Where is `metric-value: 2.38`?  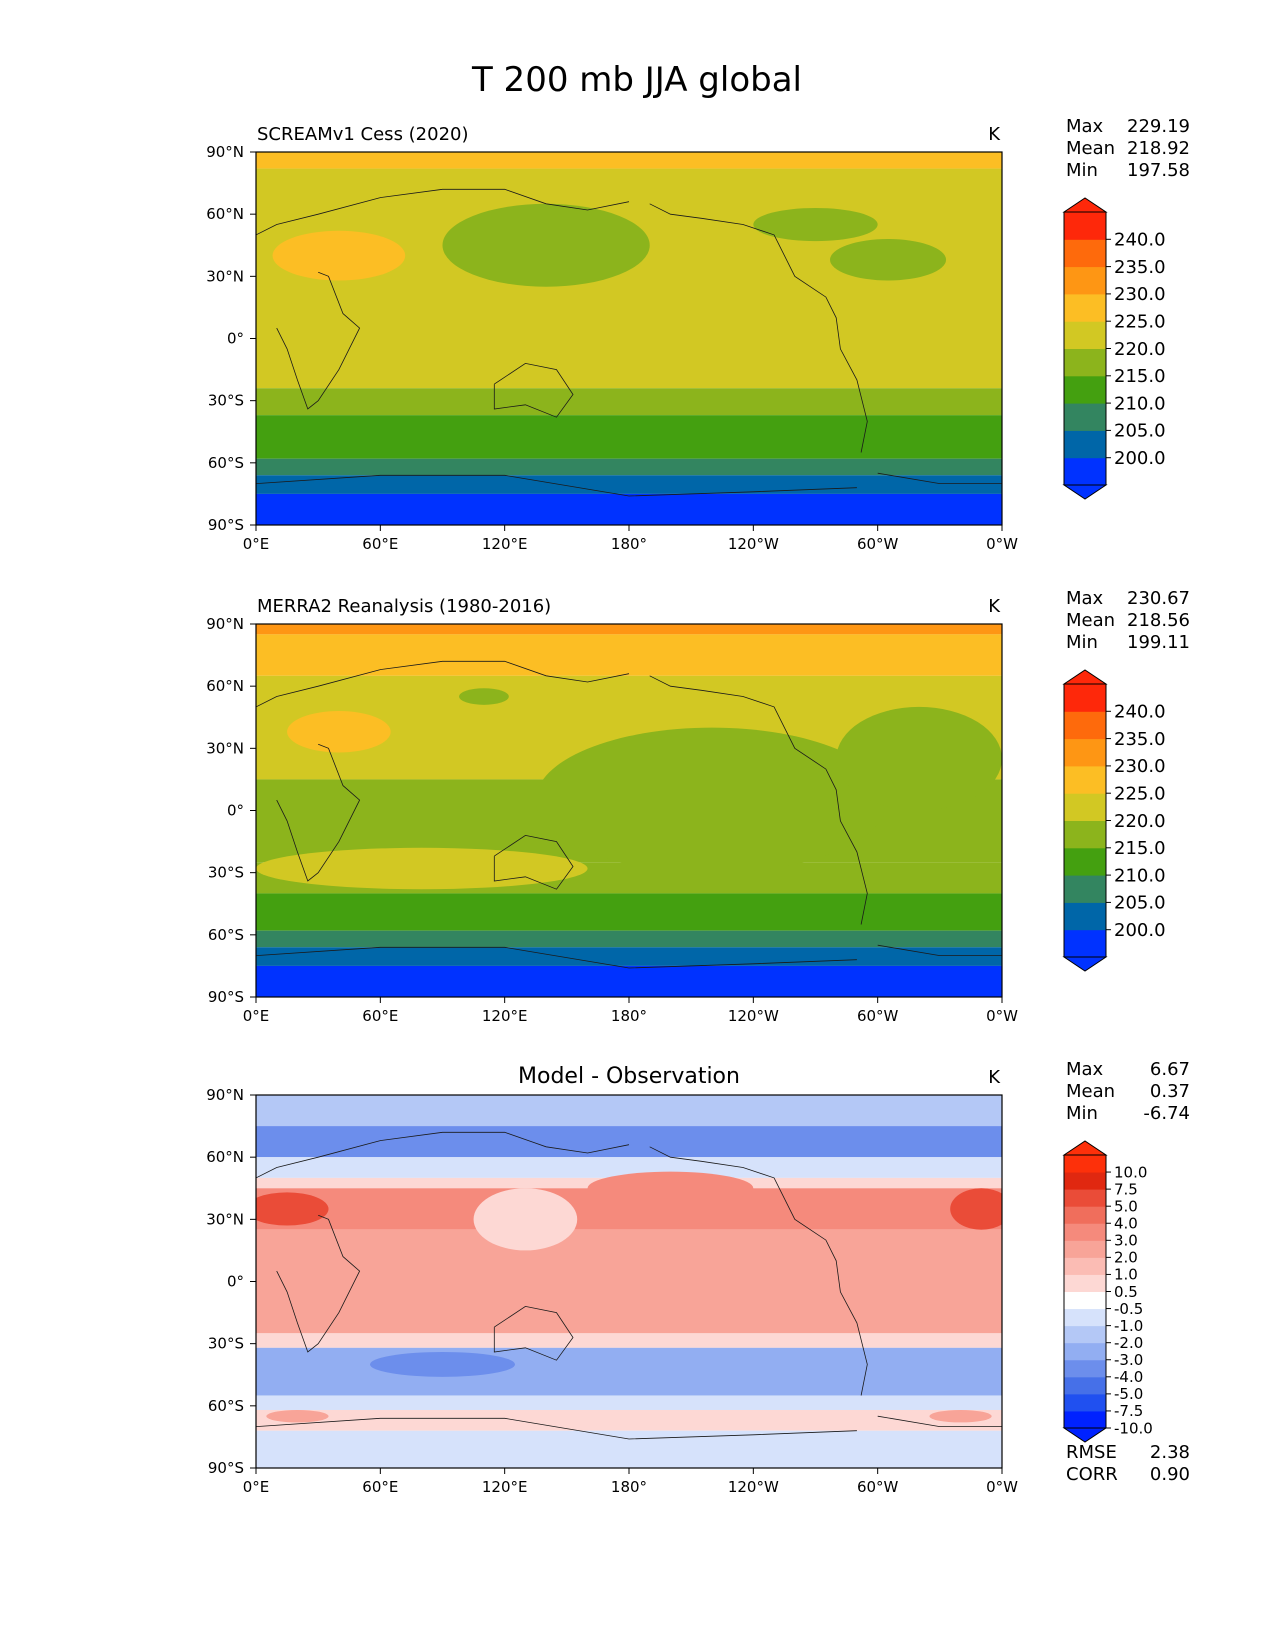 metric-value: 2.38 is located at coordinates (1170, 1452).